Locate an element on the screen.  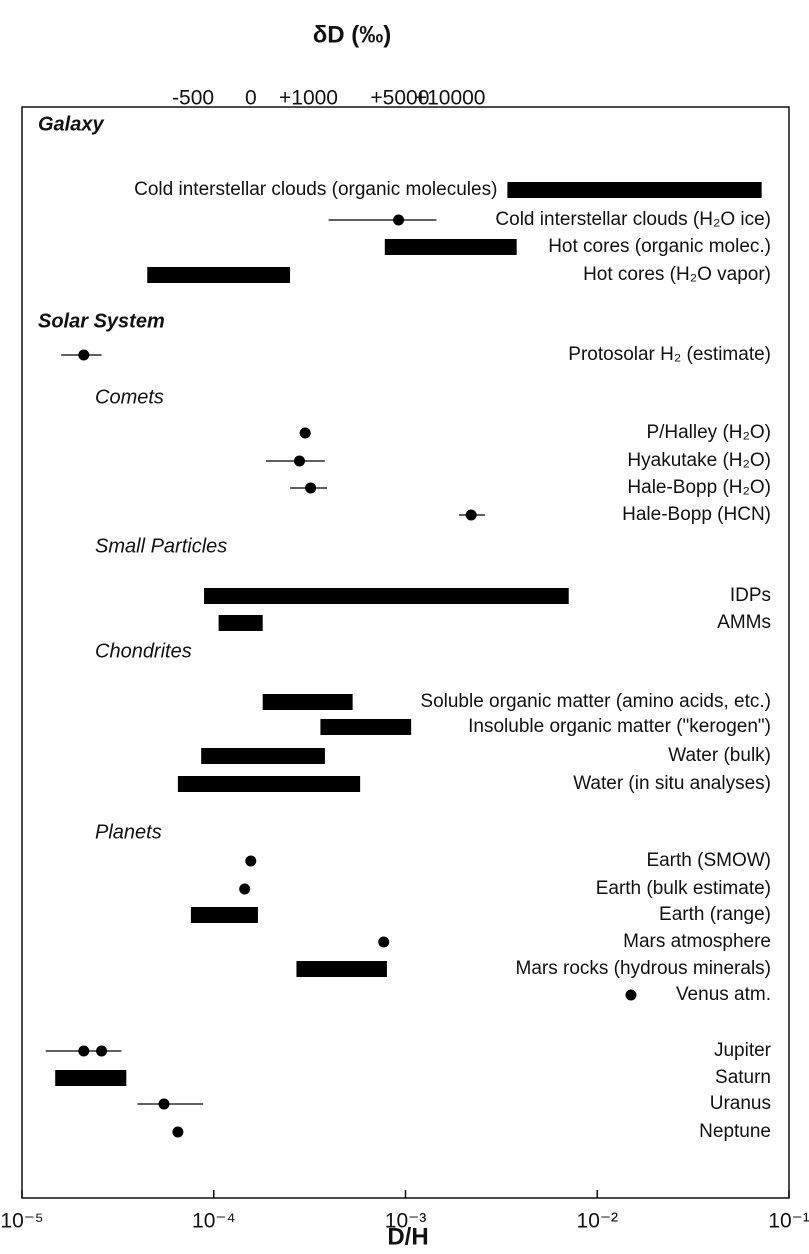
row-label: Protosolar H₂ (estimate) is located at coordinates (669, 354).